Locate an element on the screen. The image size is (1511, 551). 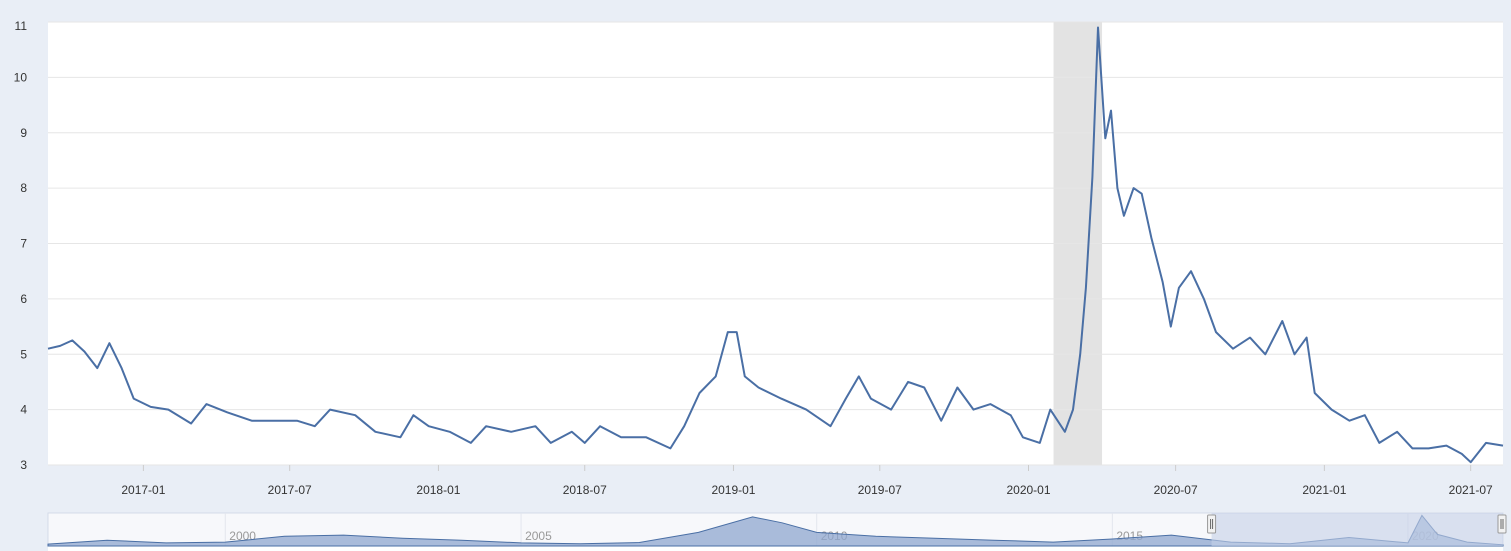
x-tick-label: 2017-07 is located at coordinates (290, 490).